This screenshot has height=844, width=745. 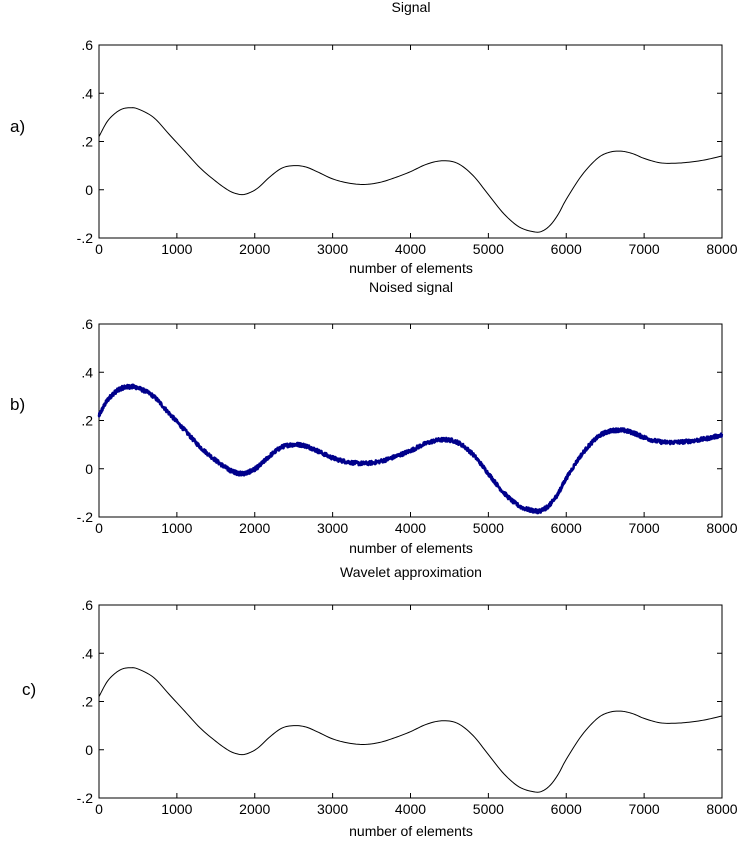 I want to click on panel-a-xtick-label: 0, so click(x=99, y=249).